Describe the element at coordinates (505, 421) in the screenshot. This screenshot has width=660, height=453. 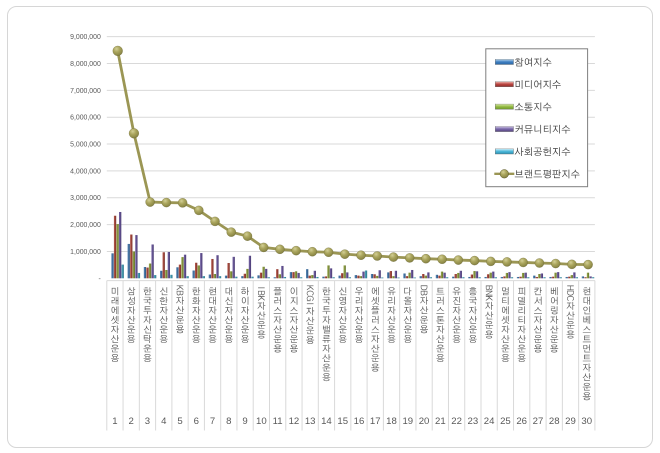
I see `svg-text: 25` at that location.